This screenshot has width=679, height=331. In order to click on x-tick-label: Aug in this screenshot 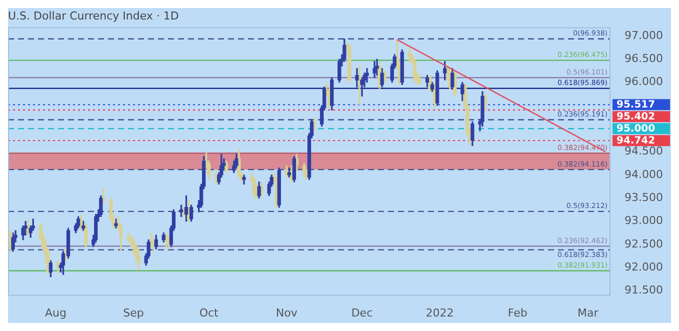, I will do `click(55, 313)`.